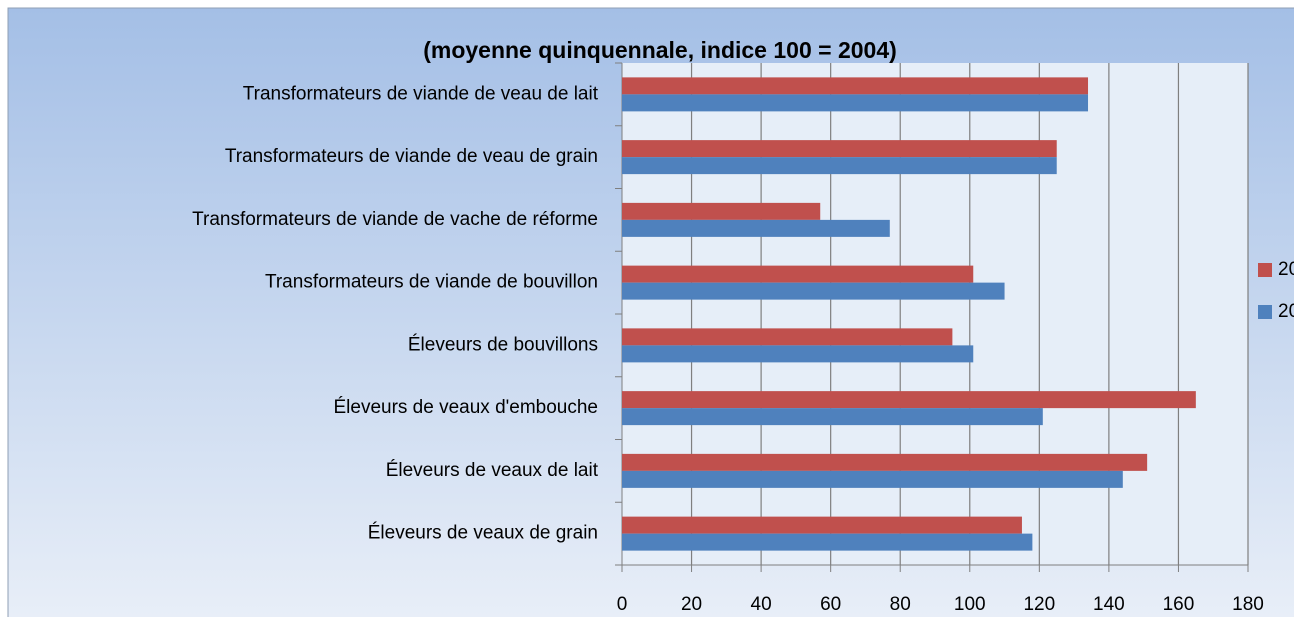 This screenshot has height=617, width=1294. Describe the element at coordinates (1109, 604) in the screenshot. I see `x-tick-label: 140` at that location.